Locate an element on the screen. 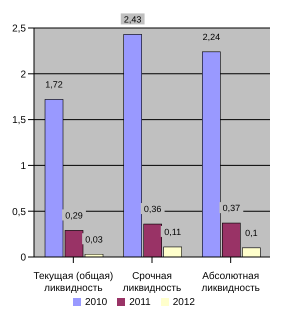 The height and width of the screenshot is (321, 285). legend-label: 2011 is located at coordinates (140, 302).